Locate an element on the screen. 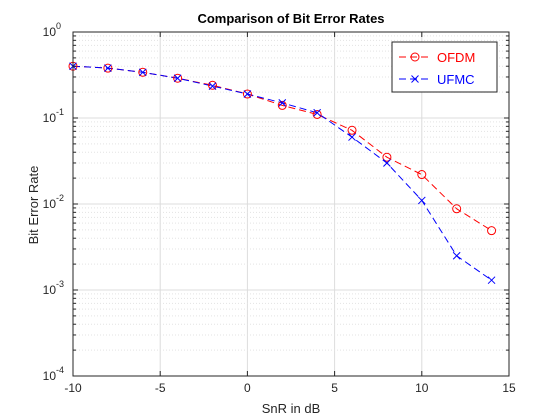 This screenshot has height=420, width=560. x-tick-label: 5 is located at coordinates (334, 388).